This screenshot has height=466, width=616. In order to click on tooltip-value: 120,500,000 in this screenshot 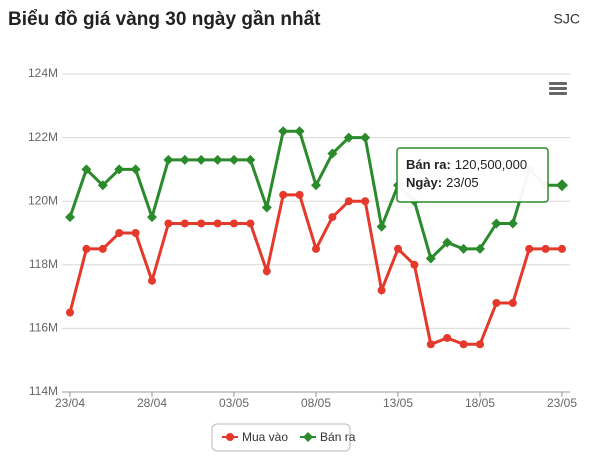, I will do `click(491, 164)`.